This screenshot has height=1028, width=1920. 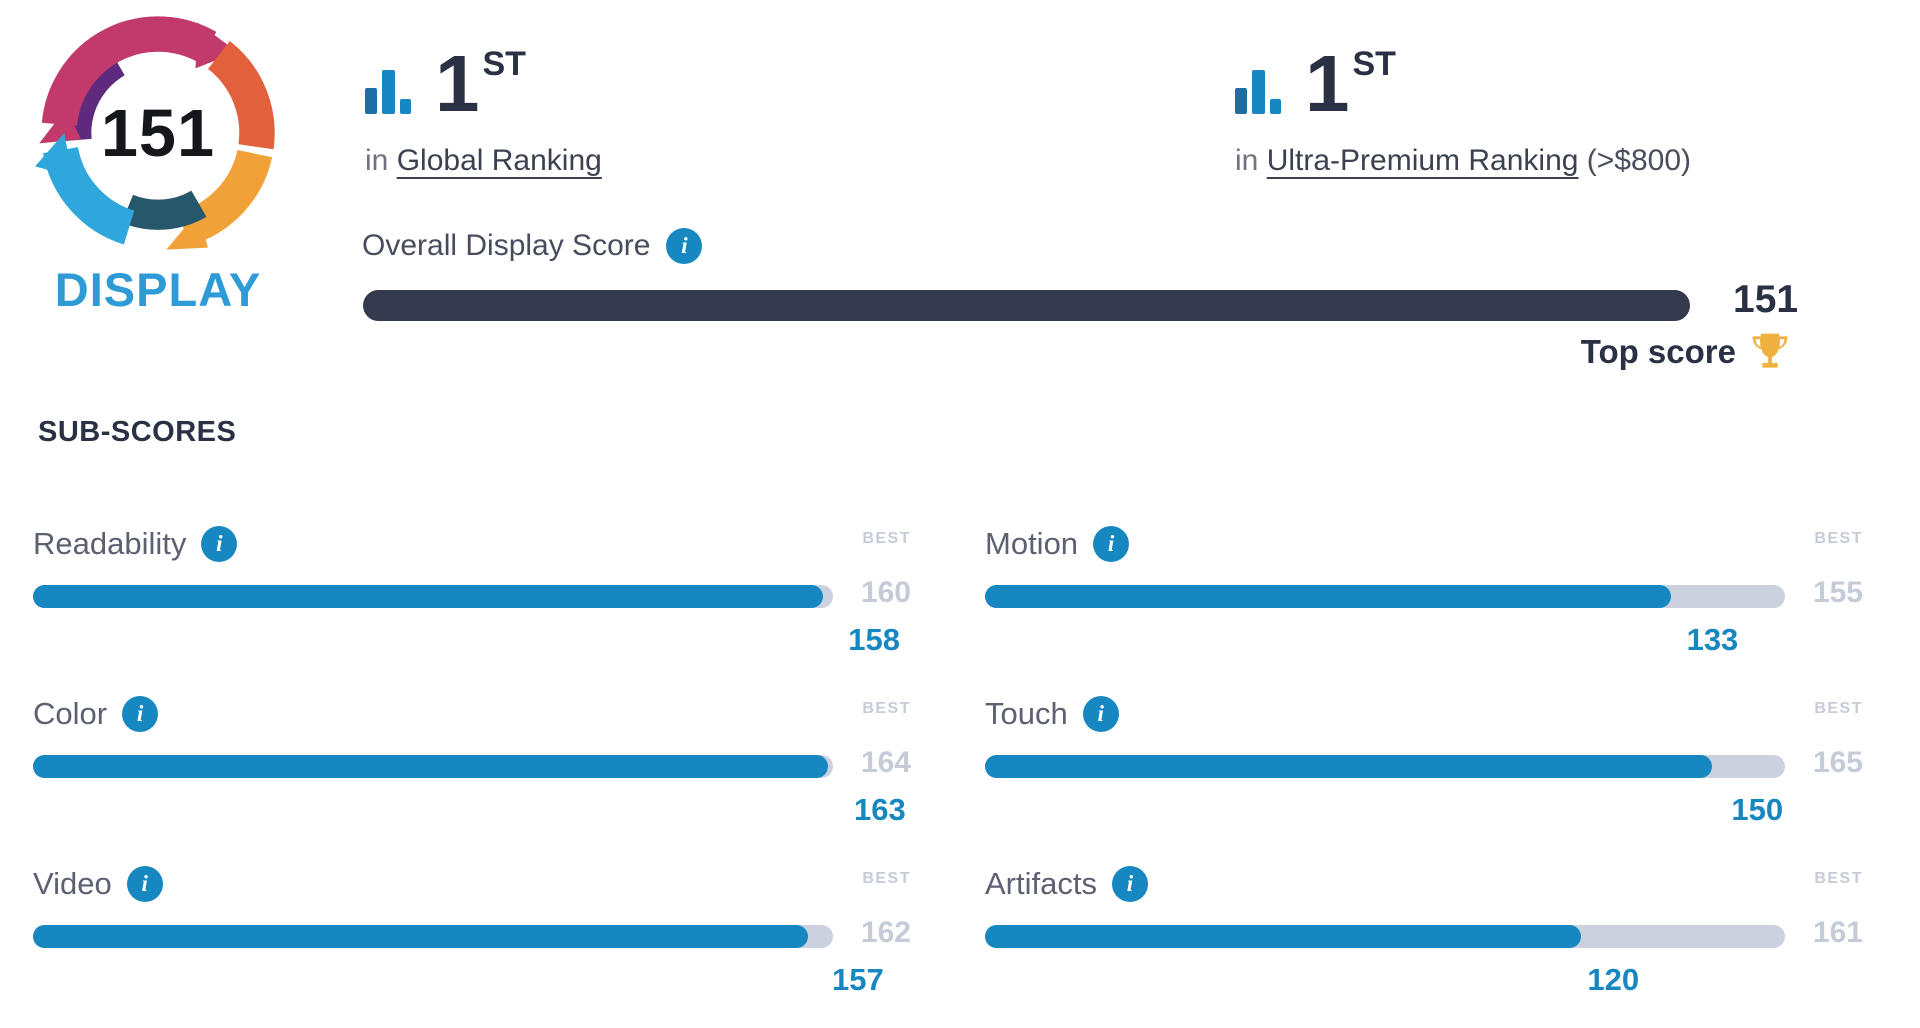 What do you see at coordinates (1026, 305) in the screenshot?
I see `overall-score-bar` at bounding box center [1026, 305].